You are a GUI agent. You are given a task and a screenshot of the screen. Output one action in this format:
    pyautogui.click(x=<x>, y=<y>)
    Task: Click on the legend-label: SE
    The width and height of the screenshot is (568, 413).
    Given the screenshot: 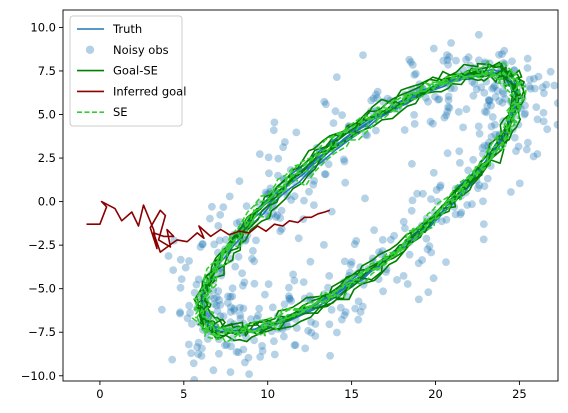 What is the action you would take?
    pyautogui.click(x=120, y=112)
    